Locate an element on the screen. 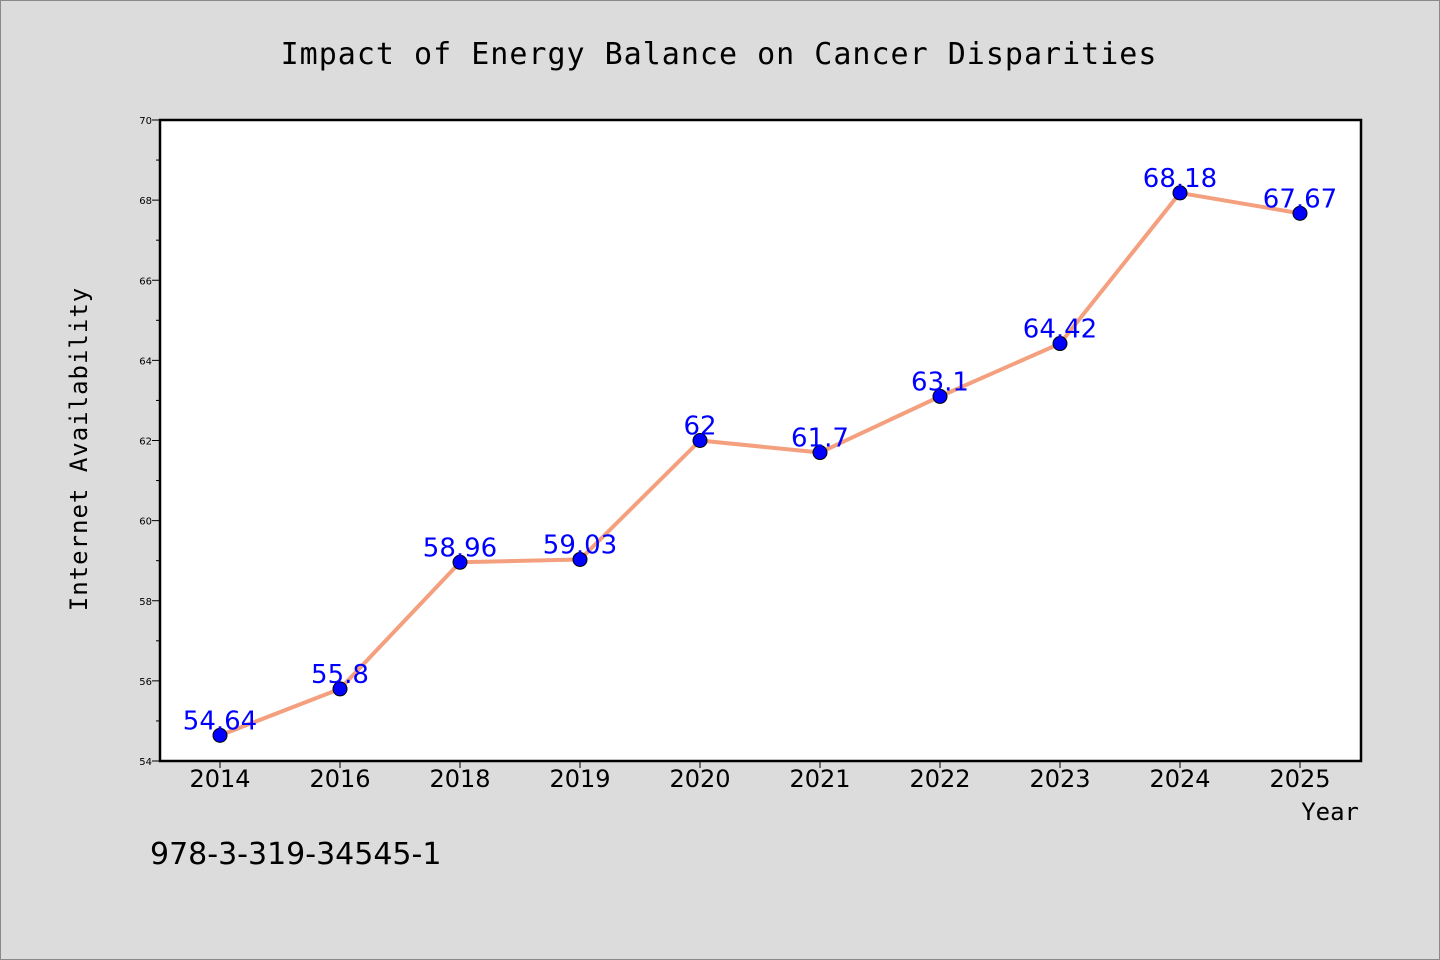 Image resolution: width=1440 pixels, height=960 pixels. y-tick-label: 60 is located at coordinates (145, 522).